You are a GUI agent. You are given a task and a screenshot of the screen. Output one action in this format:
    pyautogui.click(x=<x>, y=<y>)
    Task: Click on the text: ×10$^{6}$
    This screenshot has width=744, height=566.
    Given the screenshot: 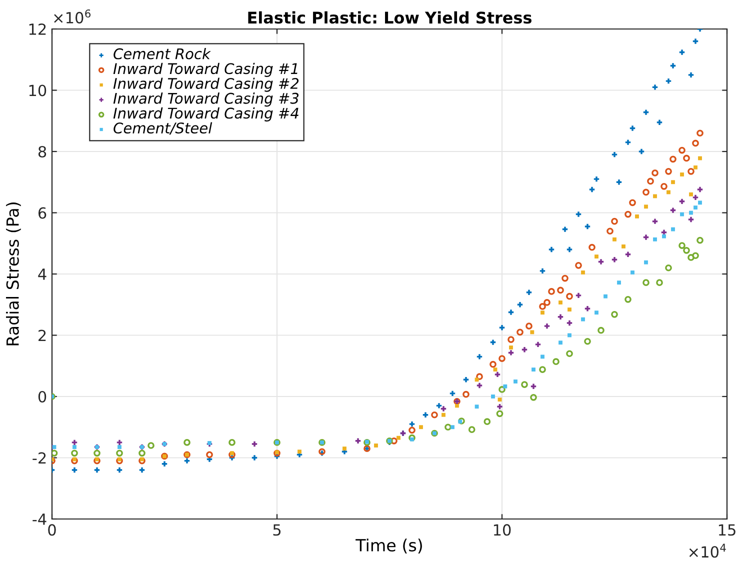 What is the action you would take?
    pyautogui.click(x=72, y=16)
    